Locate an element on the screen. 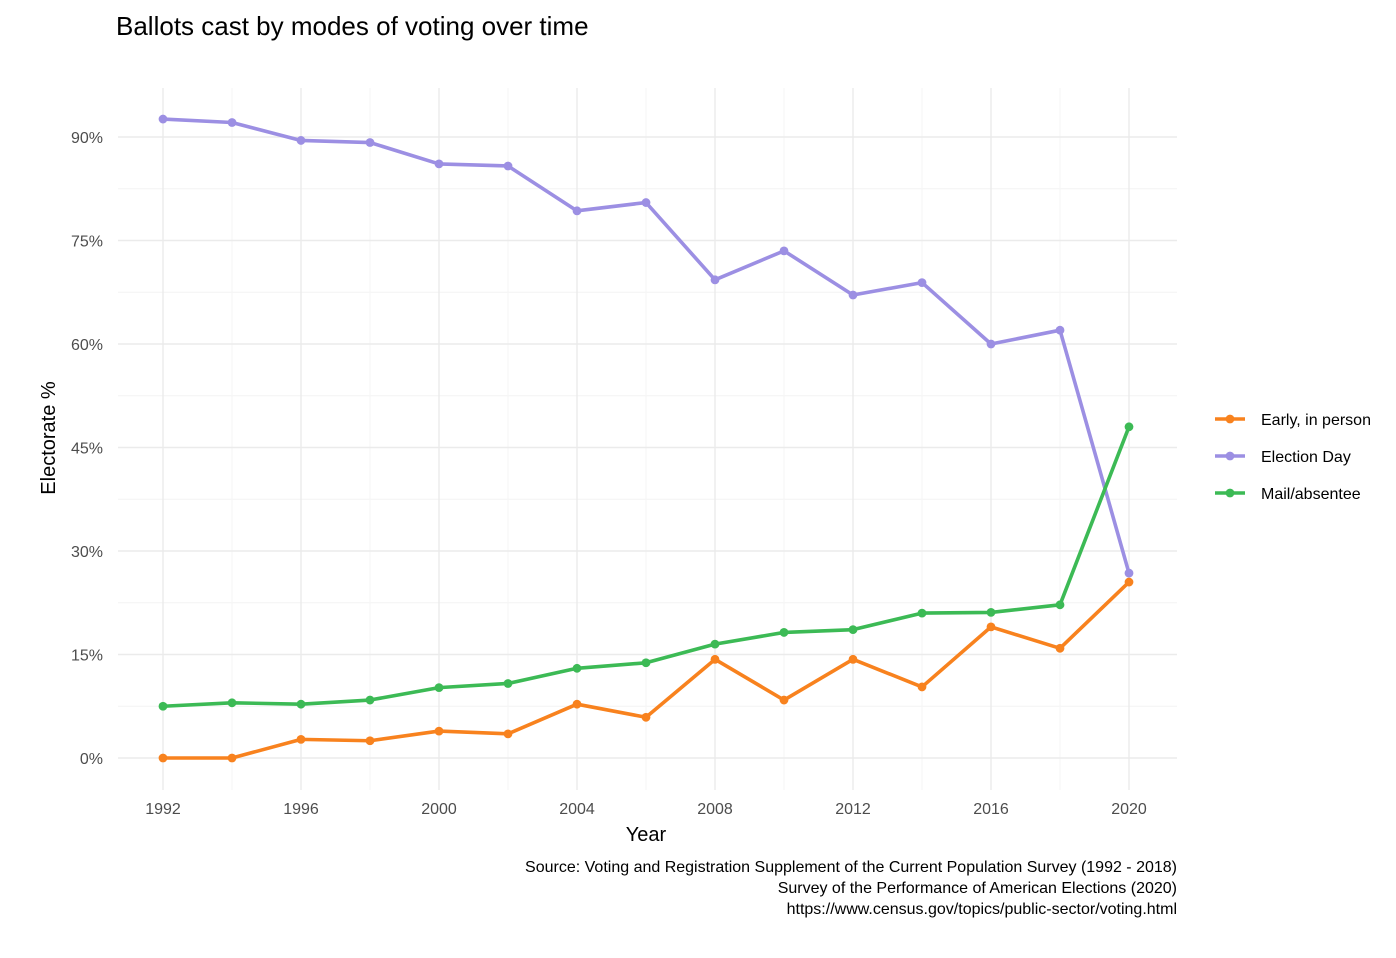  x-tick-label: 2004 is located at coordinates (577, 809).